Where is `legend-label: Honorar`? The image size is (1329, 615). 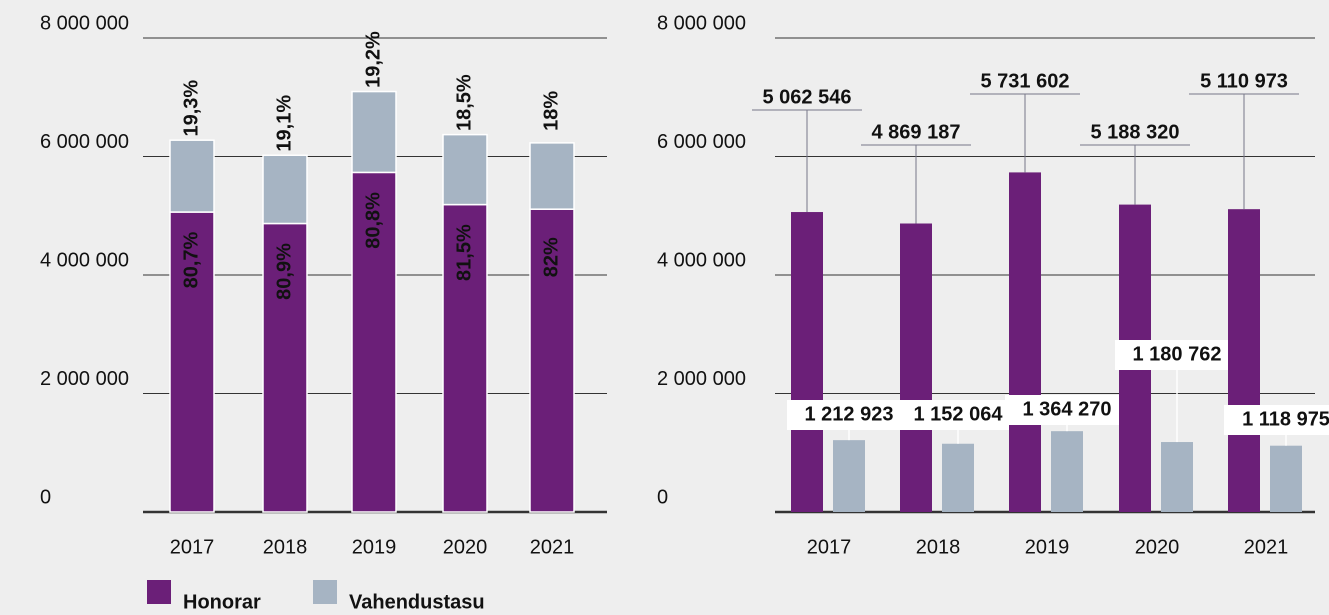 legend-label: Honorar is located at coordinates (222, 602).